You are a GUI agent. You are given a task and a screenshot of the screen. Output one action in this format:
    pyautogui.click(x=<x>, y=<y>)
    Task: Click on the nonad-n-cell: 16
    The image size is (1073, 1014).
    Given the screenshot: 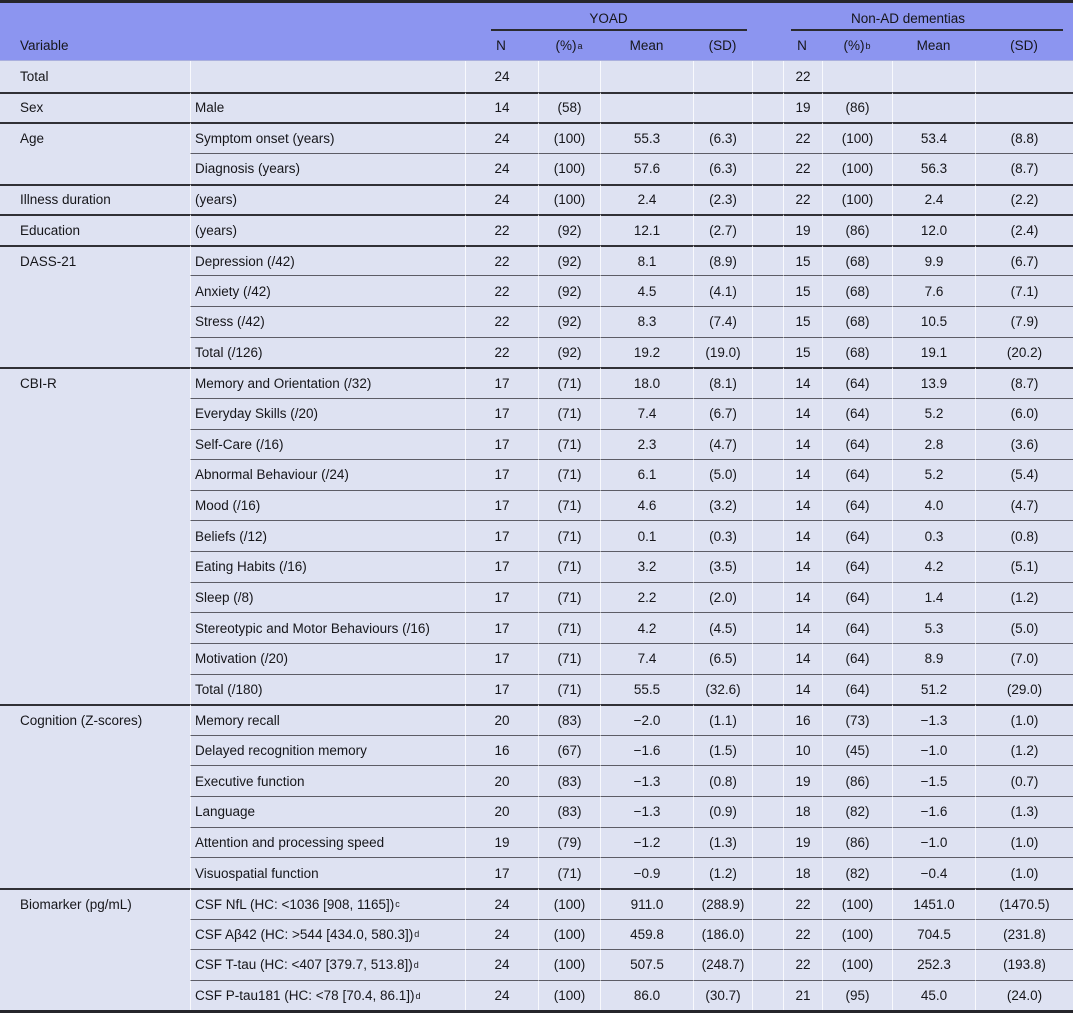 What is the action you would take?
    pyautogui.click(x=802, y=719)
    